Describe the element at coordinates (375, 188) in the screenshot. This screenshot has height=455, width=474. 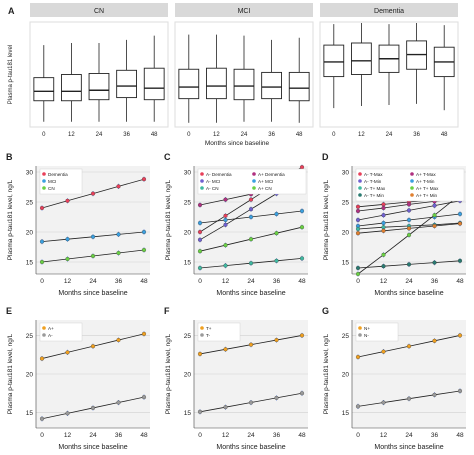
I see `legend-label: A- T+ Max` at that location.